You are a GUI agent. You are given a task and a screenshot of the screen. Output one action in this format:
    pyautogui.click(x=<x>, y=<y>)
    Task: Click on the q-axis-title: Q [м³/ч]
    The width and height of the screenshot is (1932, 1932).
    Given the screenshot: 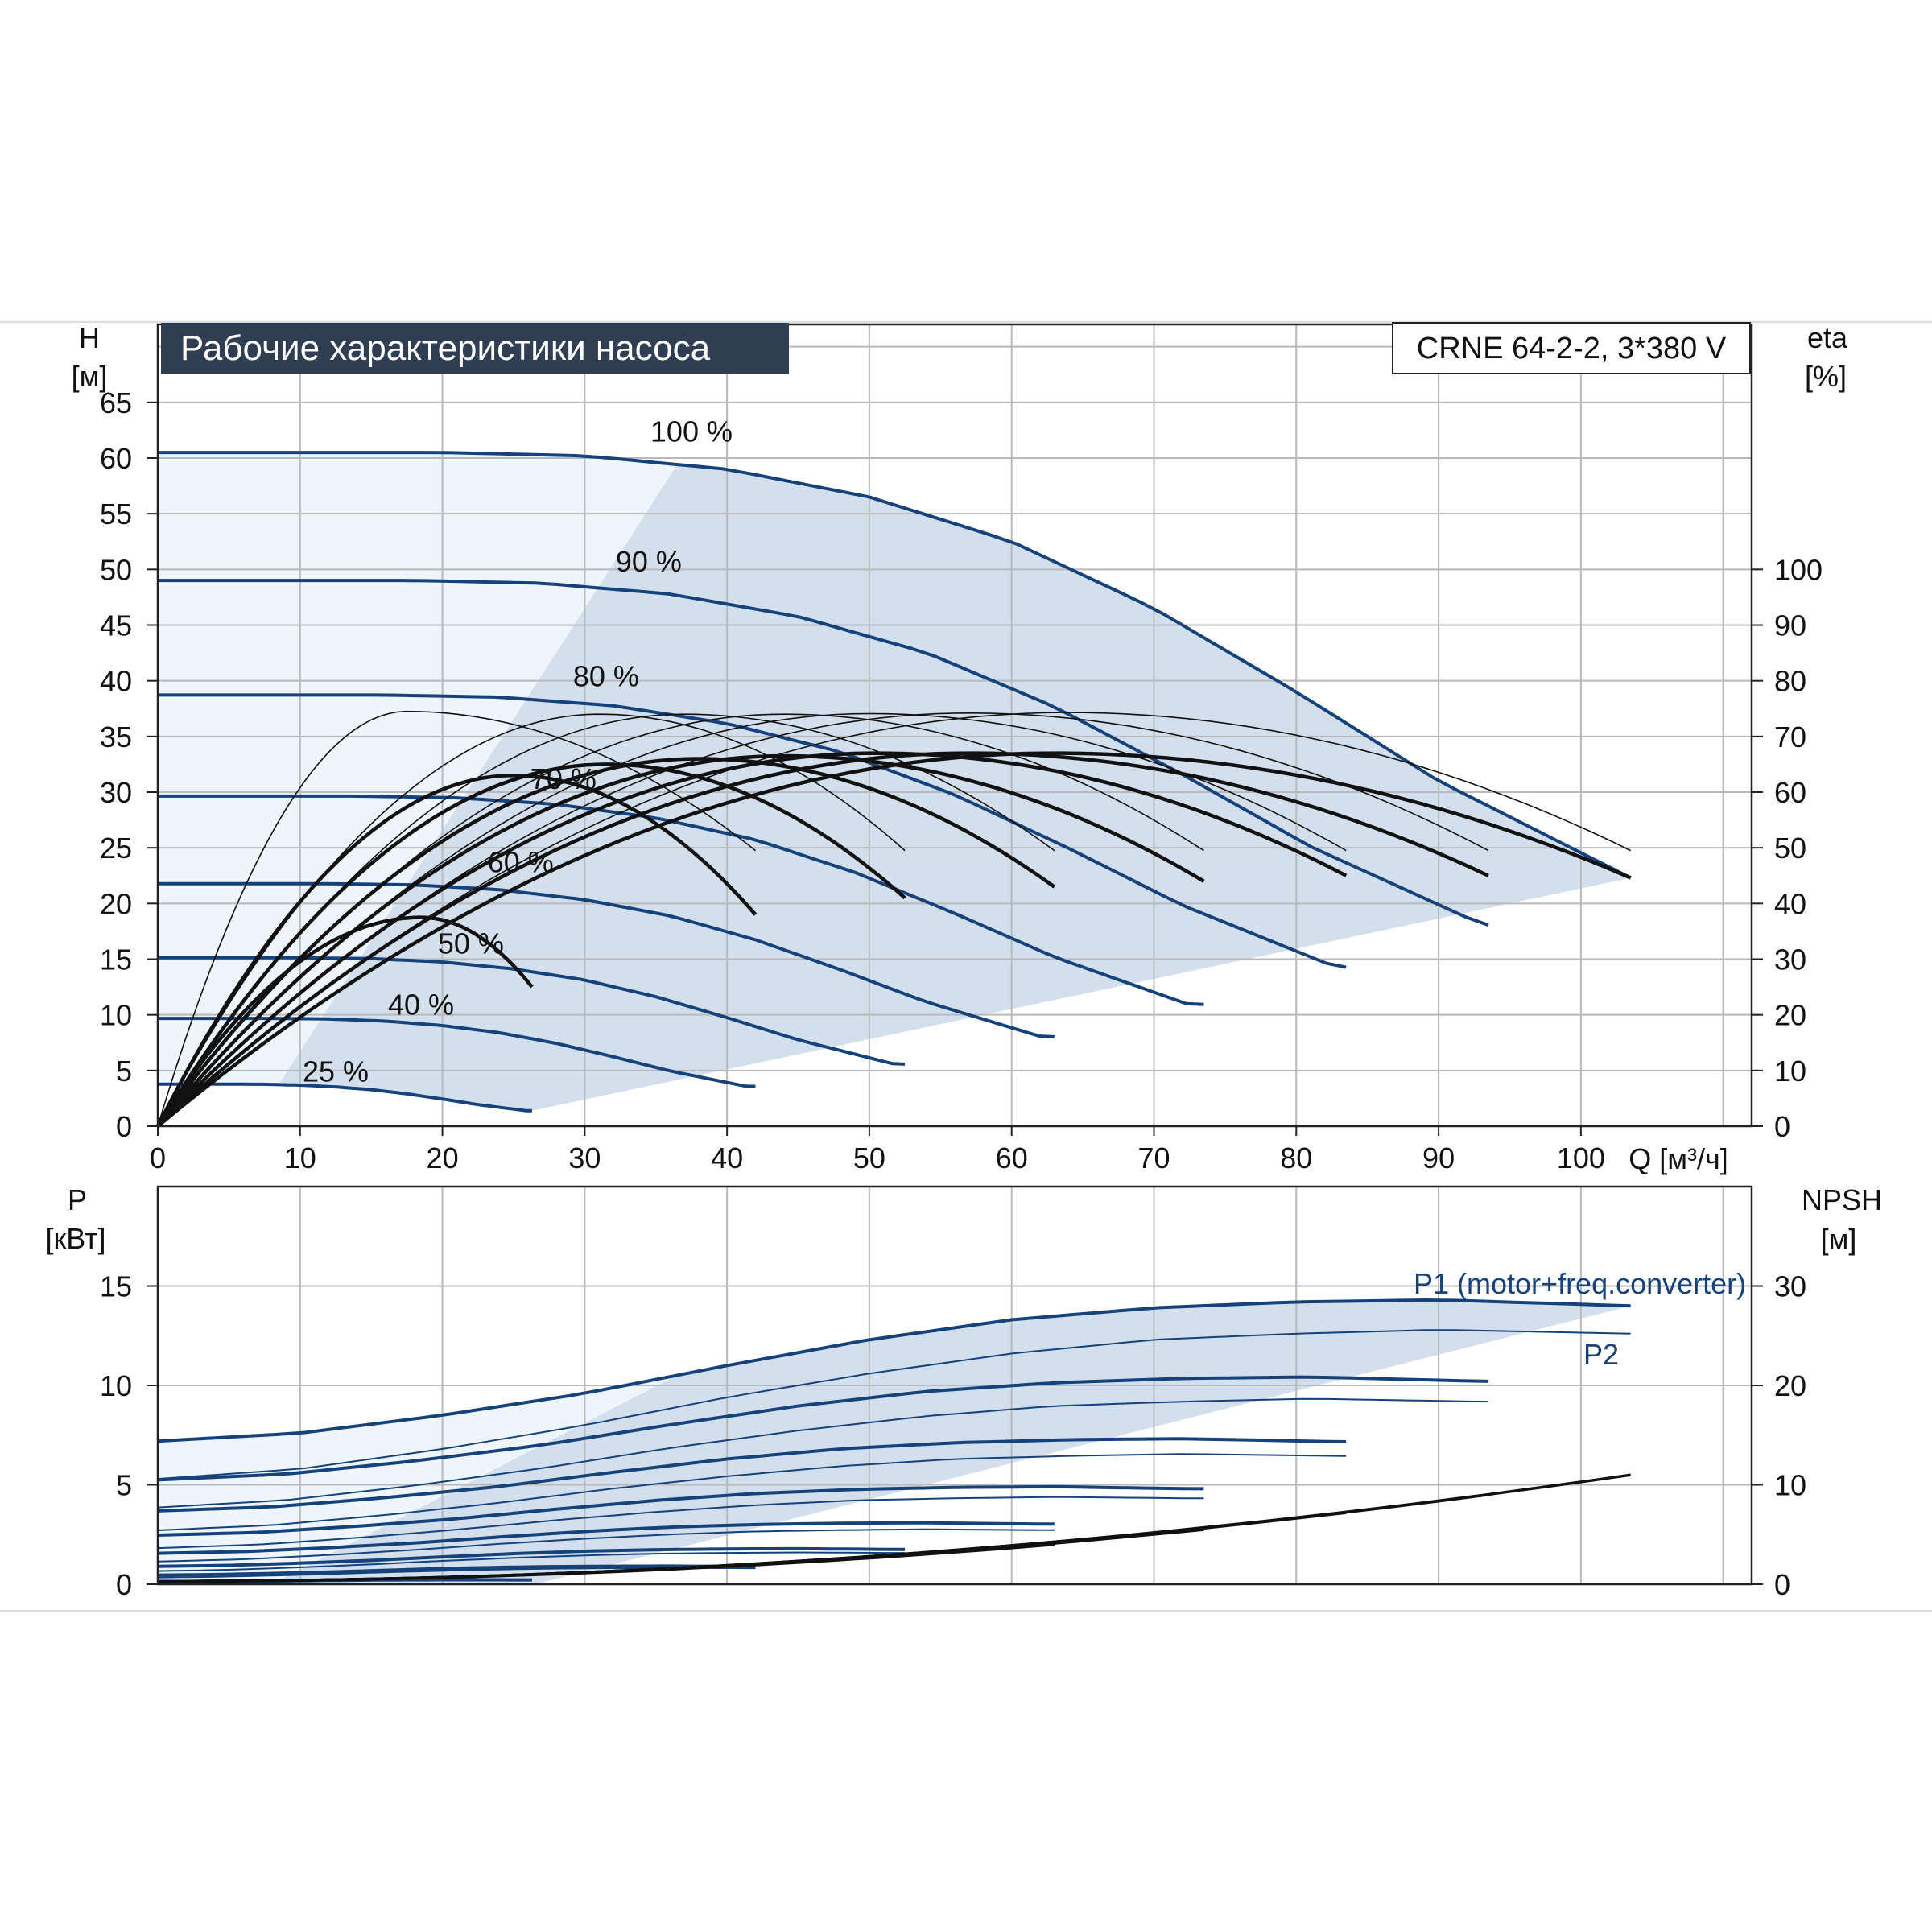 What is the action you would take?
    pyautogui.click(x=1678, y=1158)
    